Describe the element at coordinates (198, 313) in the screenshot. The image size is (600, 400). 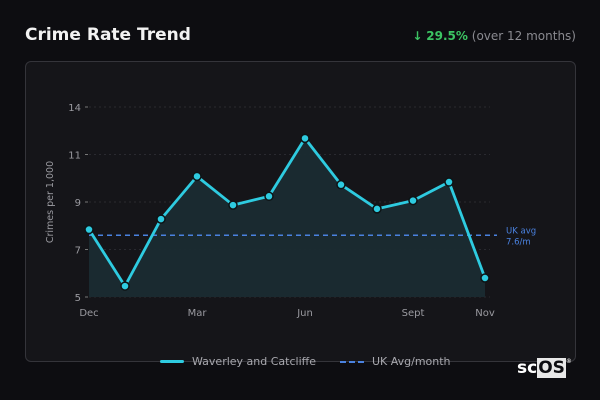
I see `x-tick-label: Mar` at that location.